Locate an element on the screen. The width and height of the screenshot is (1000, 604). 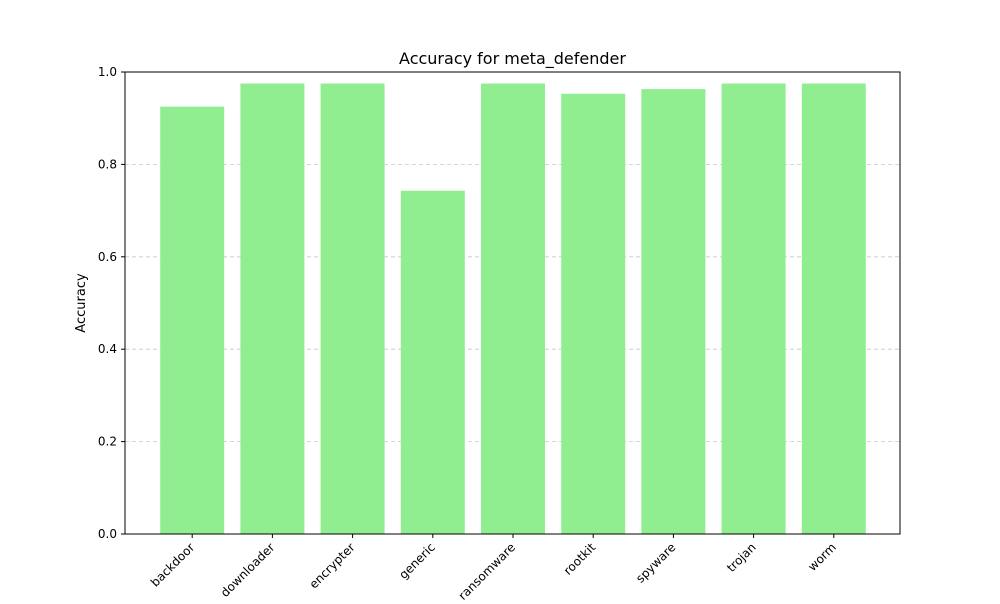
x-tick-label-rootkit: rootkit is located at coordinates (580, 559).